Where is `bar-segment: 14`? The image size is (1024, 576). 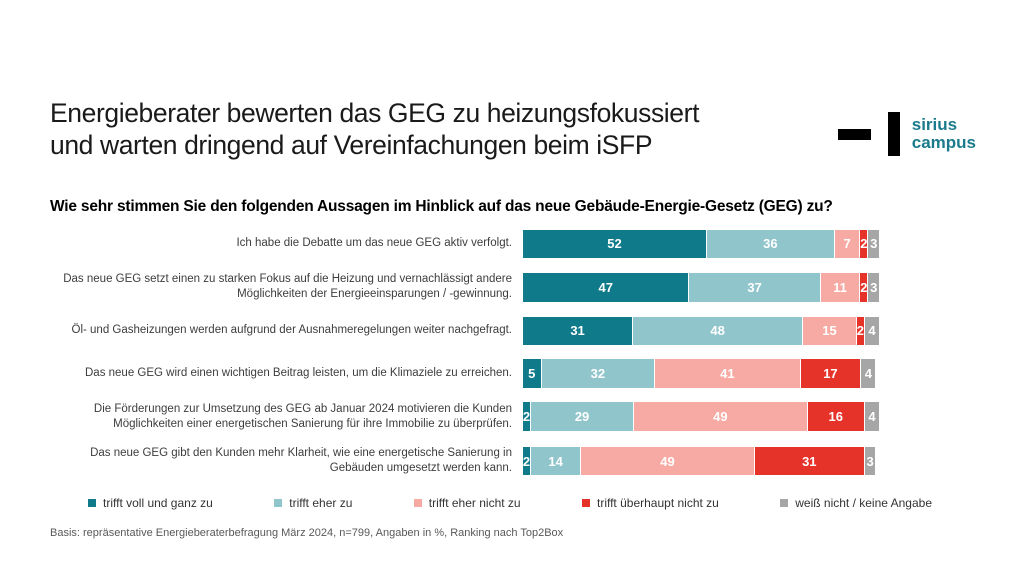
bar-segment: 14 is located at coordinates (556, 461).